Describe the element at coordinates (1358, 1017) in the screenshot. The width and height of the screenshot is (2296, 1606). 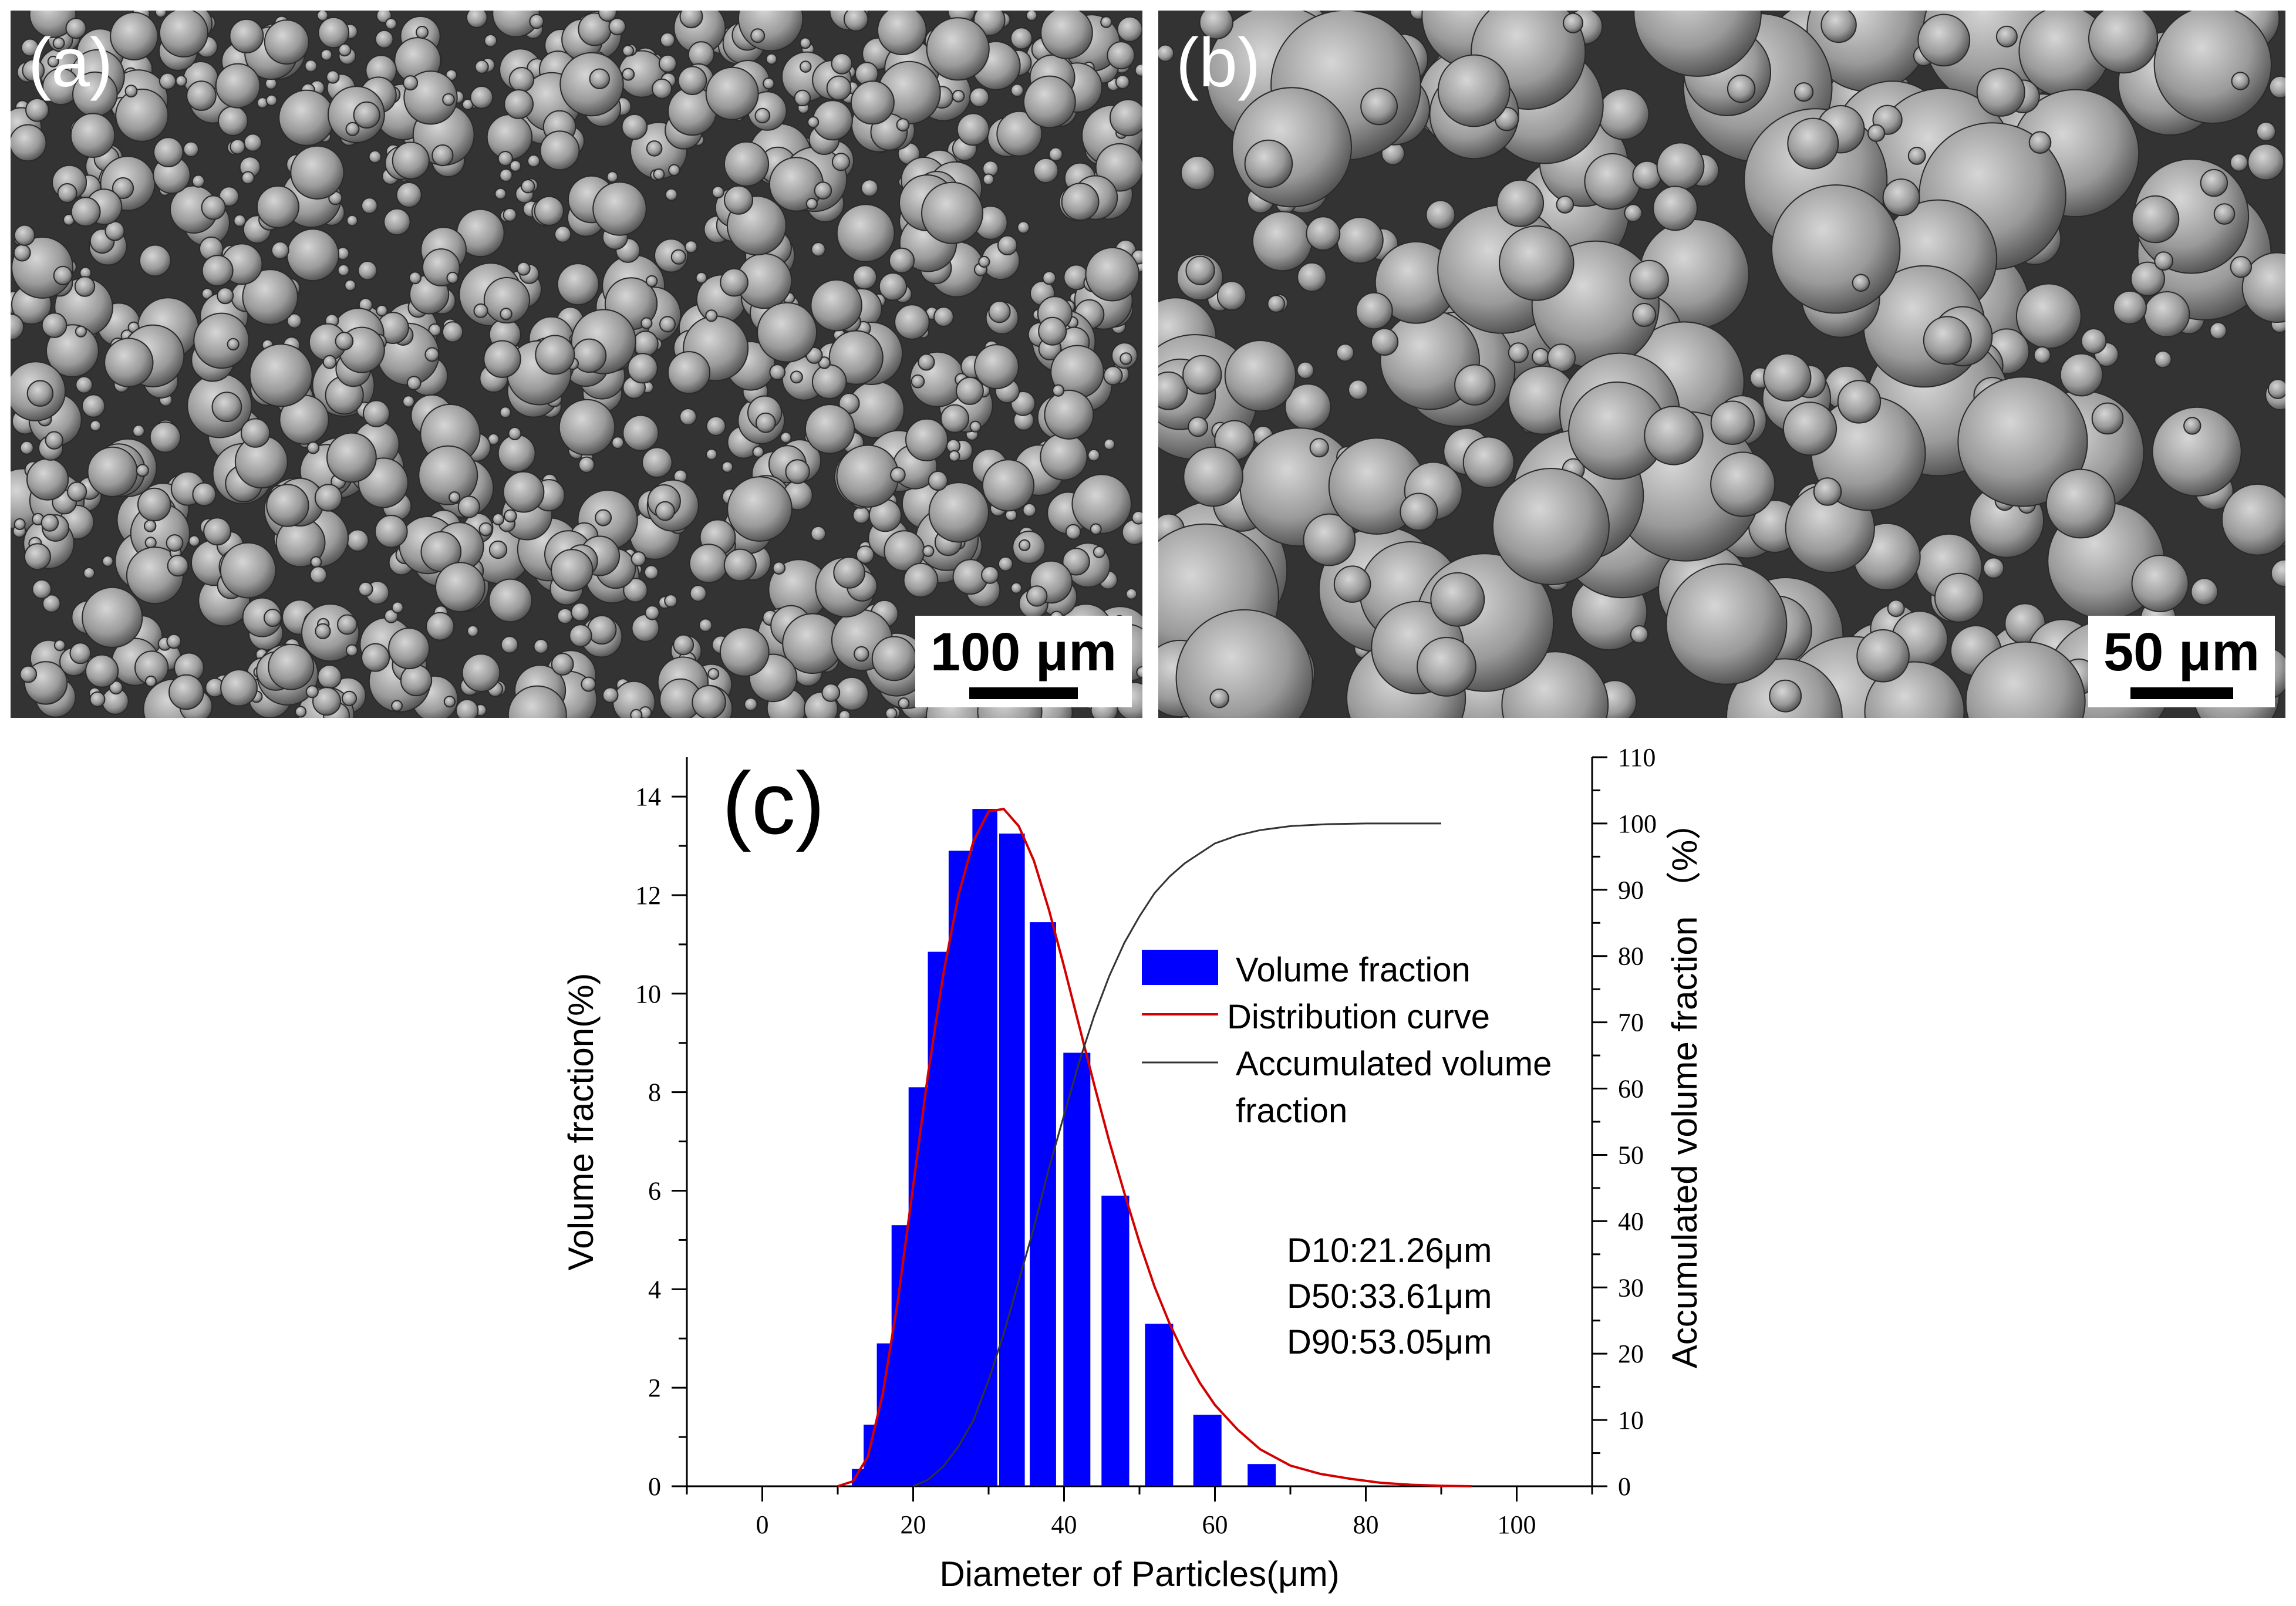
I see `legend-label: Distribution curve` at that location.